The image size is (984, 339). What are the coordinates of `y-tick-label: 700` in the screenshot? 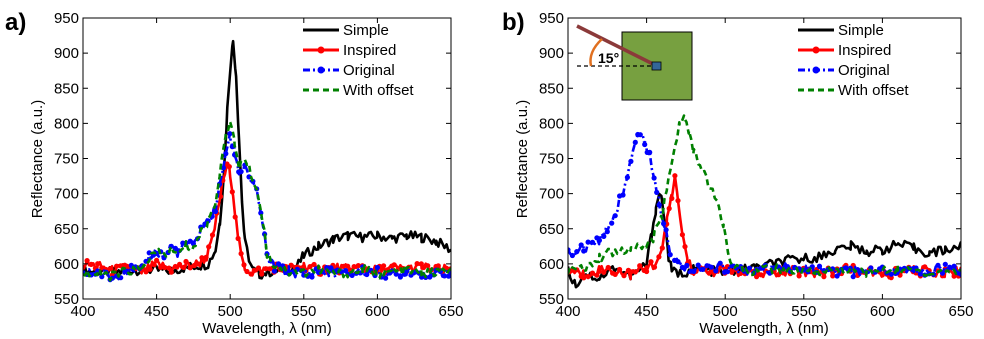 It's located at (551, 194).